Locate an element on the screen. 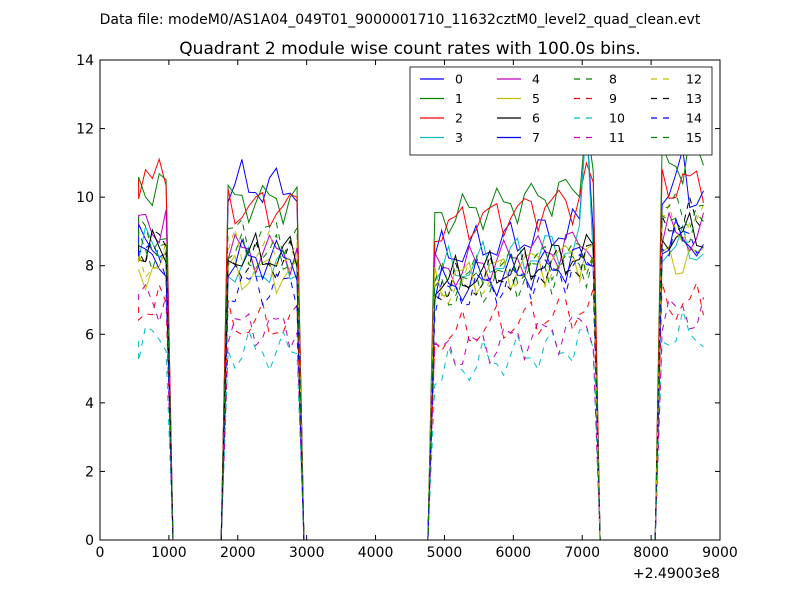 Image resolution: width=800 pixels, height=600 pixels. legend-label: 7 is located at coordinates (536, 137).